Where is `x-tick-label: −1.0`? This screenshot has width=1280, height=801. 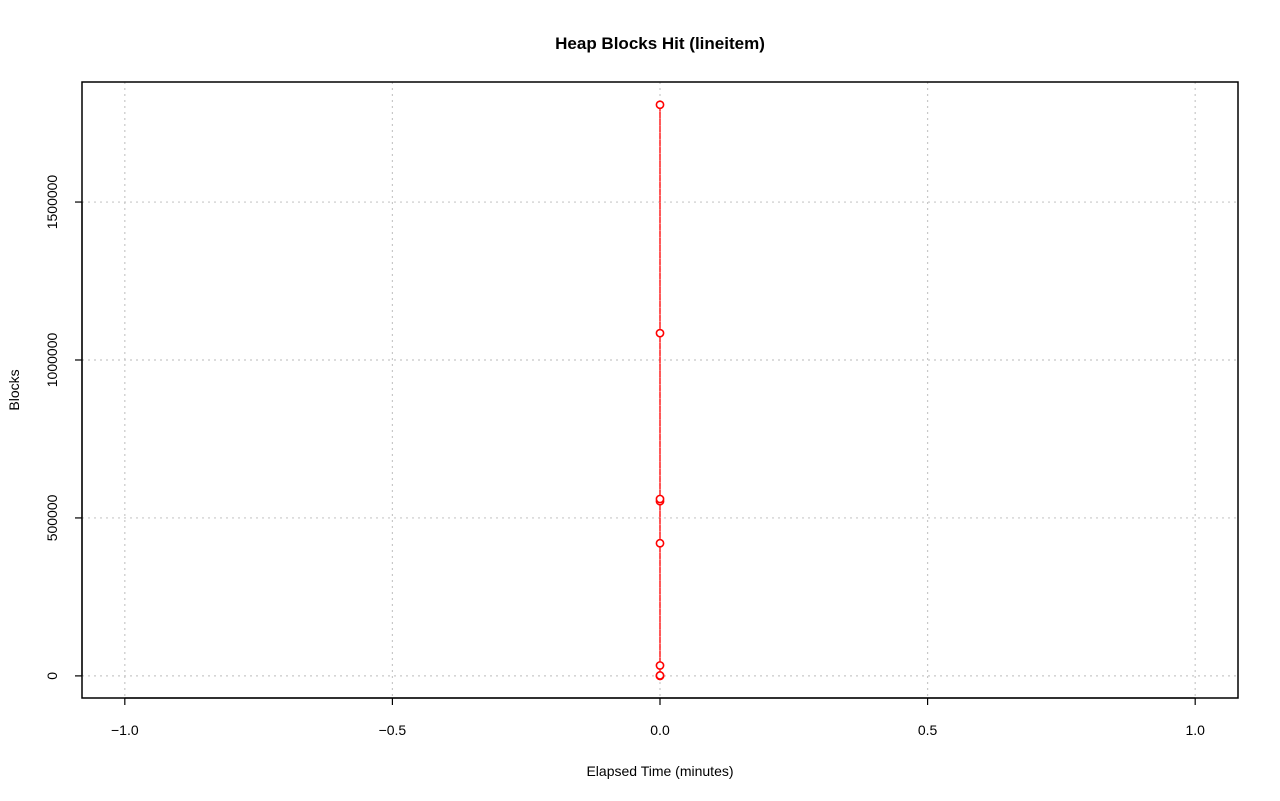
x-tick-label: −1.0 is located at coordinates (125, 730).